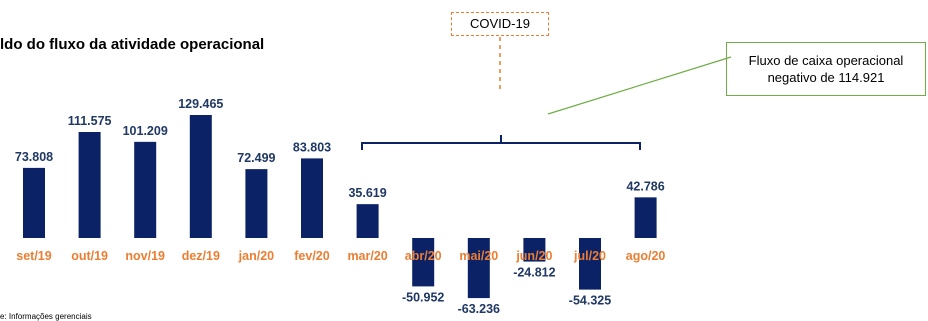  I want to click on covid-label: COVID-19, so click(500, 23).